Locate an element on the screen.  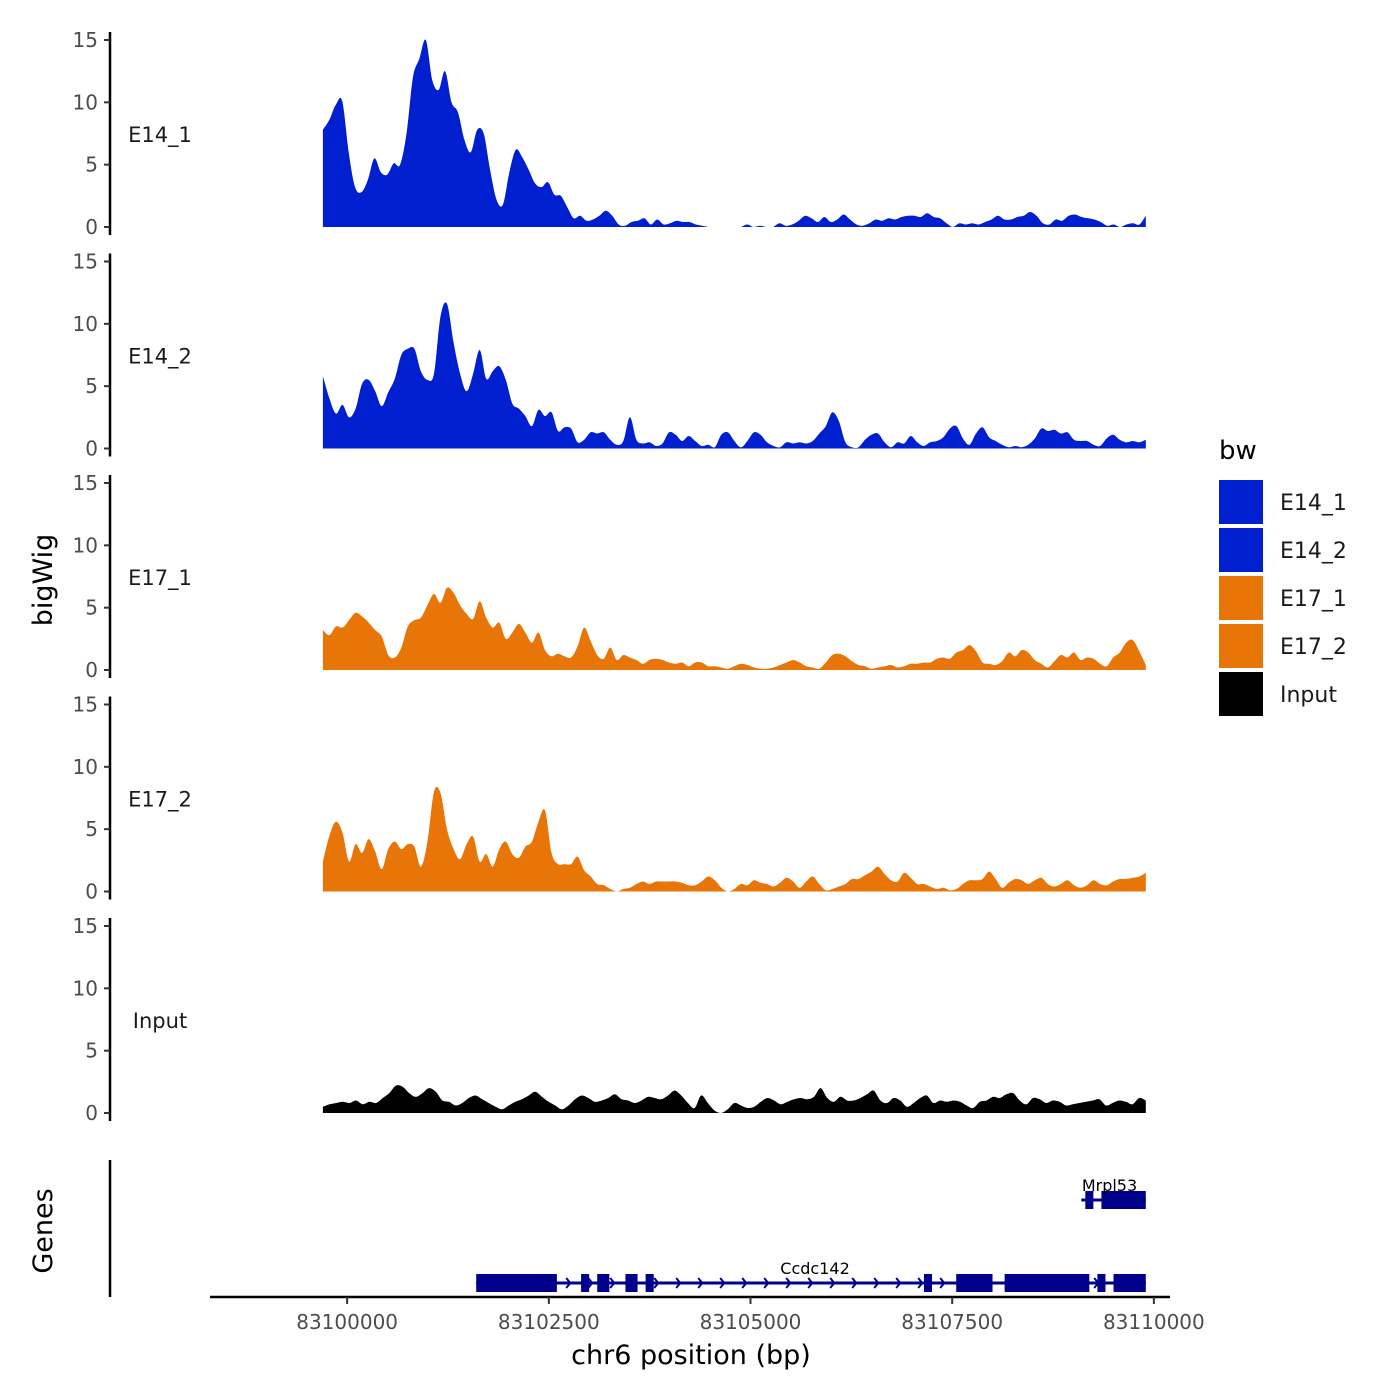
gene-Mrpl53: Mrpl53 is located at coordinates (1113, 1192).